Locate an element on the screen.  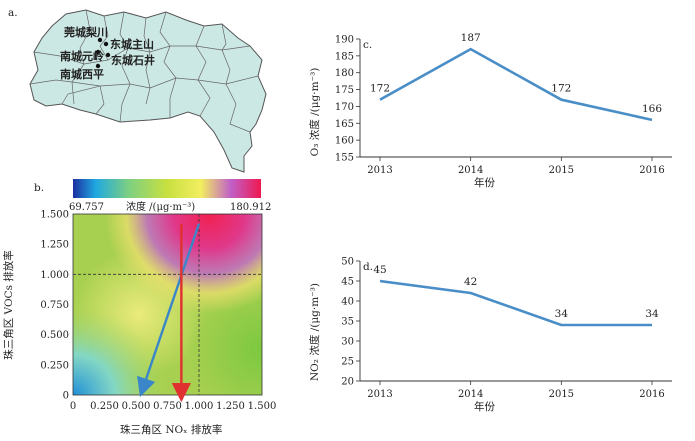
o3-ytick-label: 185 is located at coordinates (344, 56).